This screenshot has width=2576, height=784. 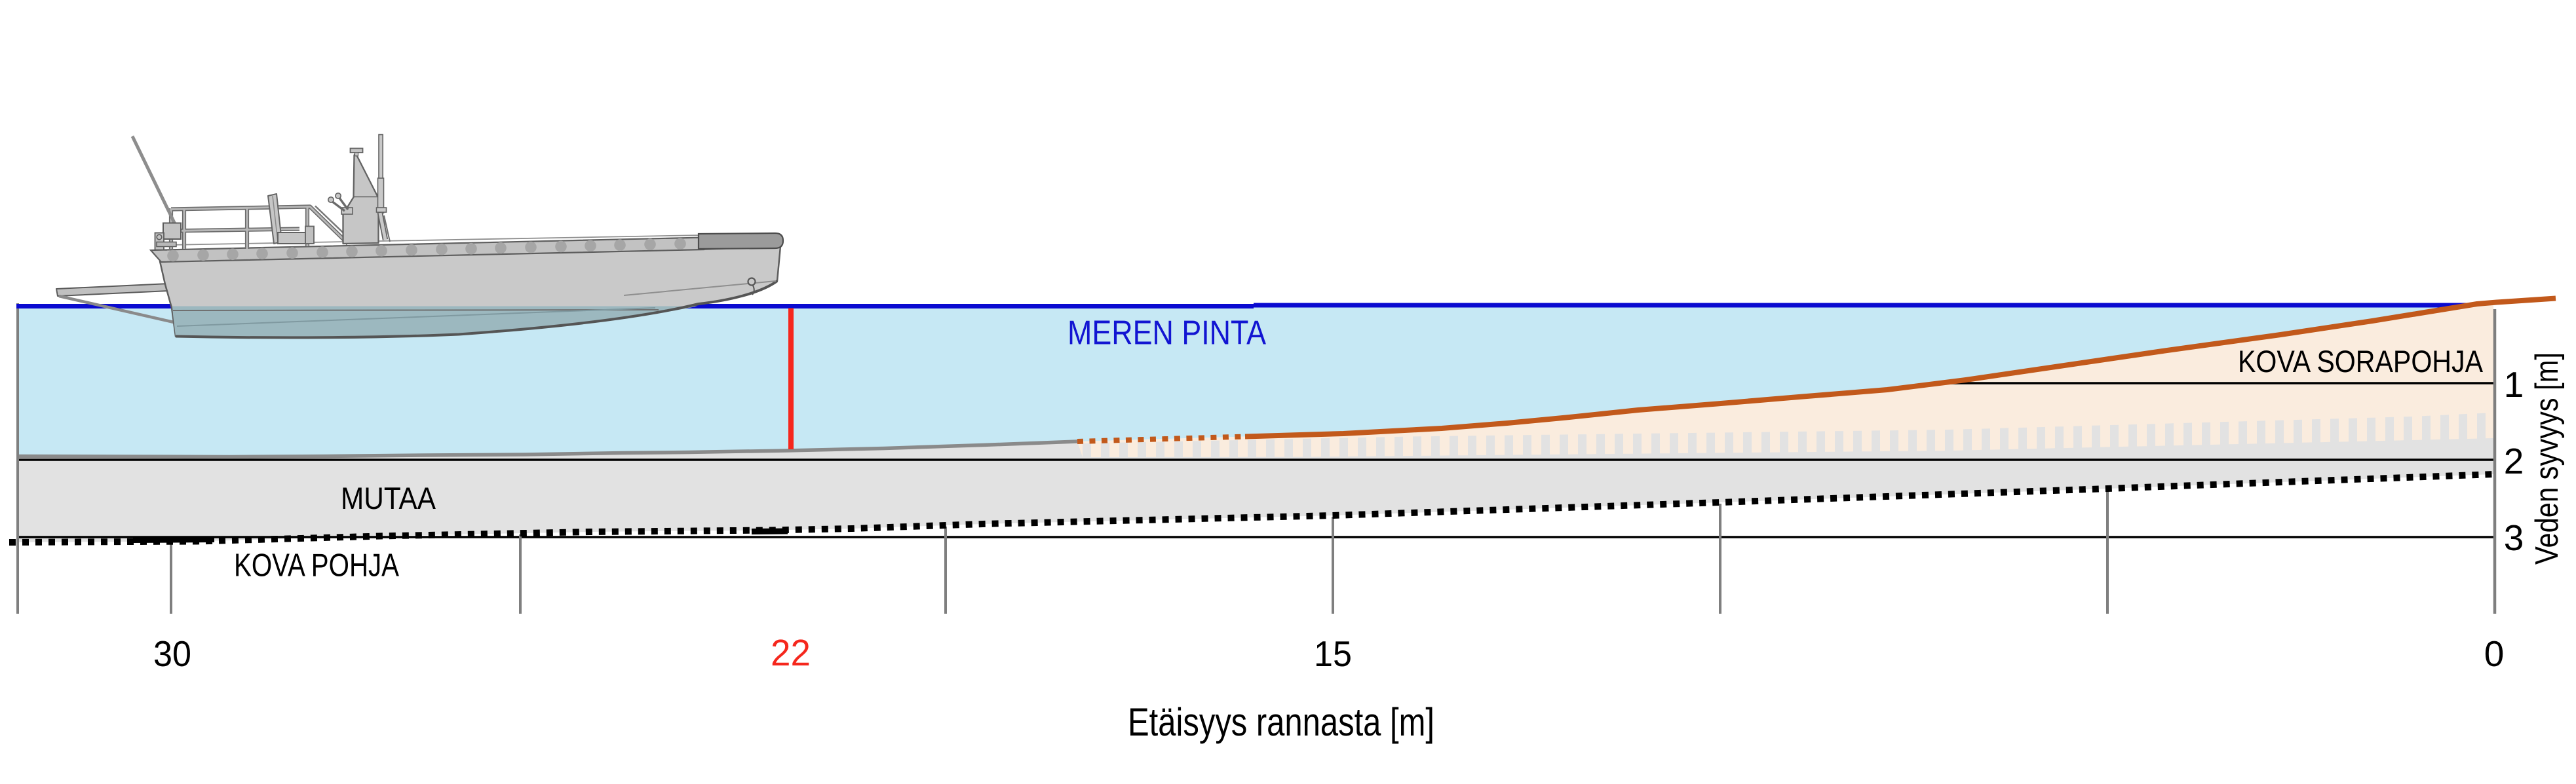 What do you see at coordinates (2514, 384) in the screenshot?
I see `svg-text: 1` at bounding box center [2514, 384].